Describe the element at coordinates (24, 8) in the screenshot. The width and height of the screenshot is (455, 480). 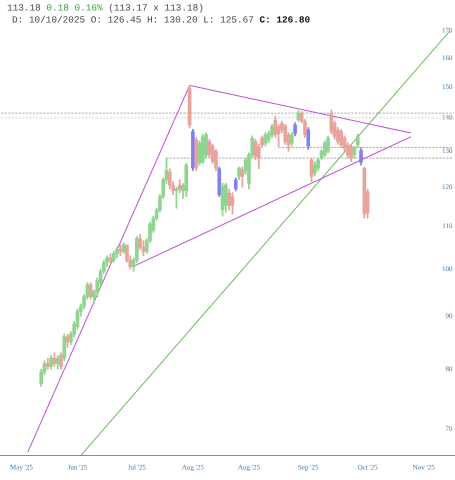
I see `text: 113.18` at that location.